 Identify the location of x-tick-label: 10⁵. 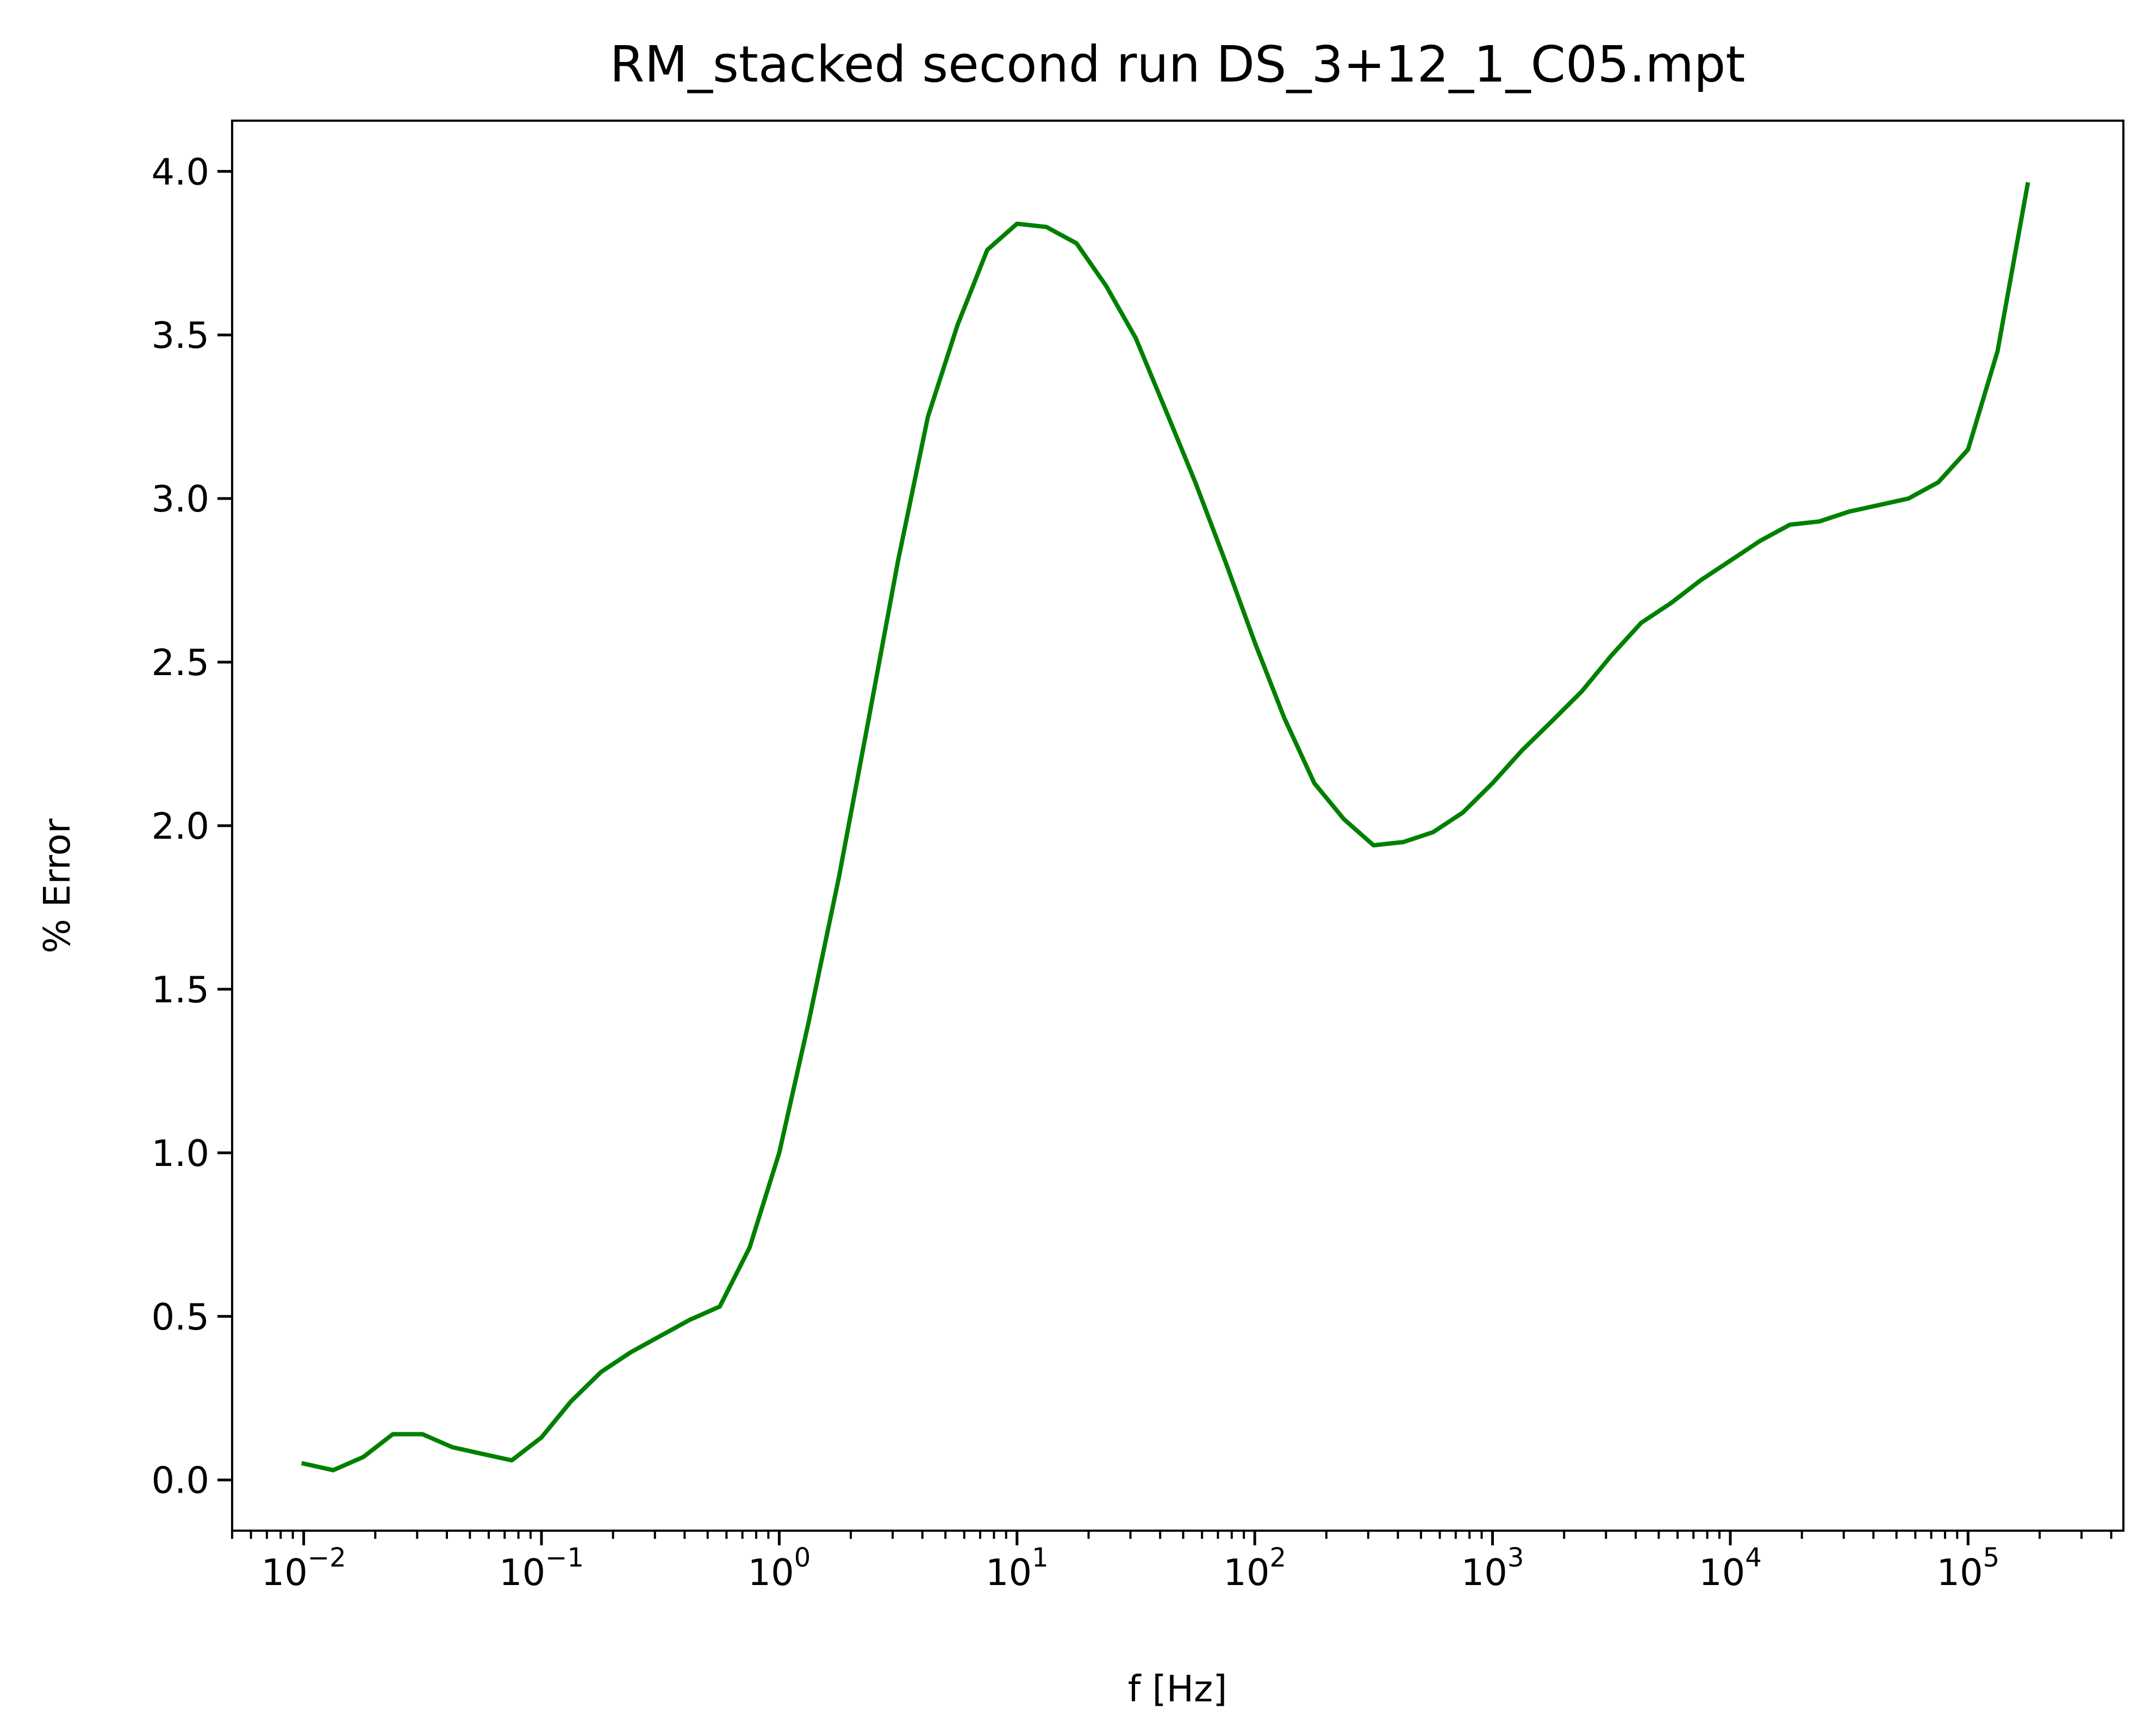
(1967, 1568).